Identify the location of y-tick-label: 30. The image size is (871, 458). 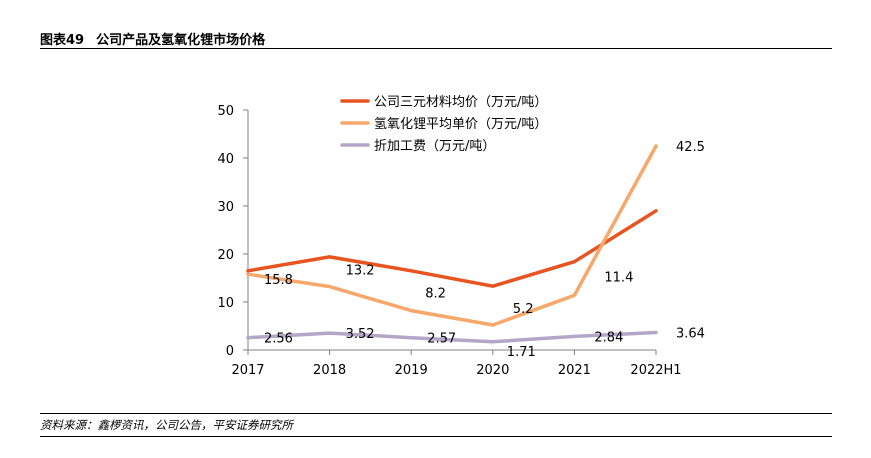
(225, 207).